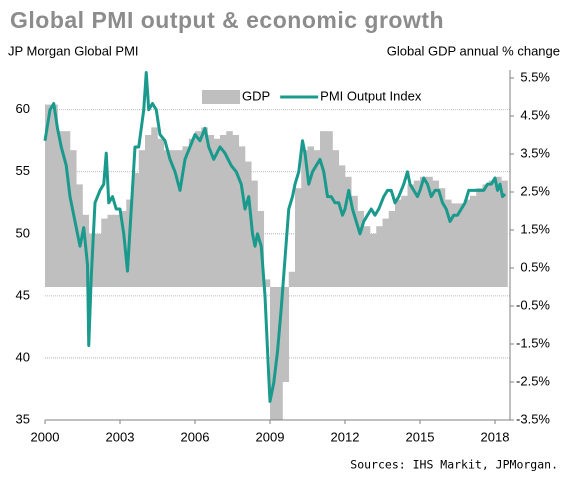  I want to click on chart-title: Global PMI output & economic growth, so click(227, 20).